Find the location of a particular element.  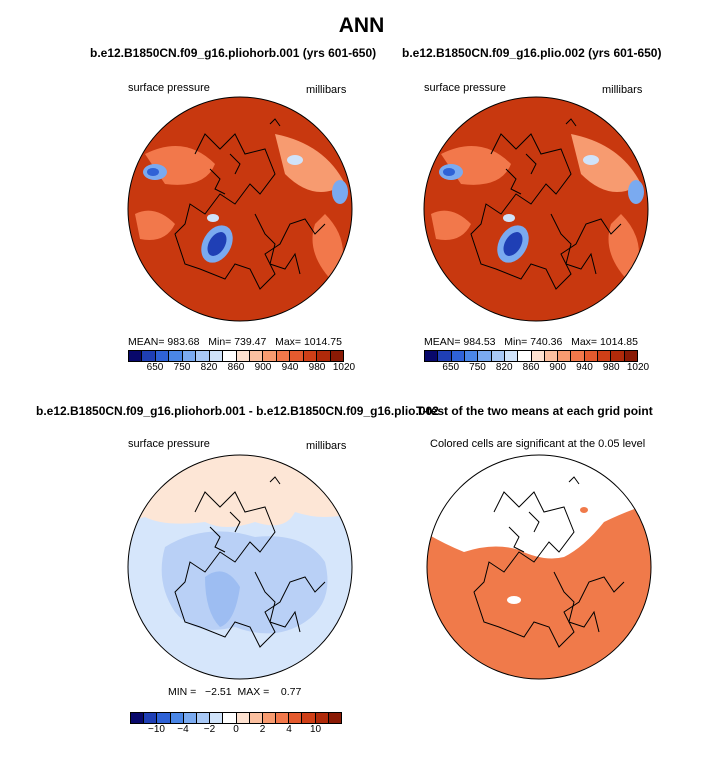

panel-3-colorbar-ticks: −10 −4 −2 0 2 4 10 is located at coordinates (236, 730).